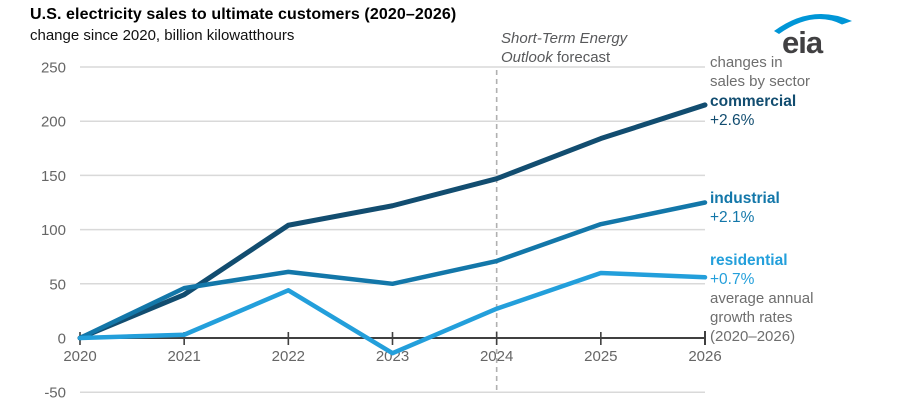  I want to click on legend-footnote-line2: growth rates, so click(751, 317).